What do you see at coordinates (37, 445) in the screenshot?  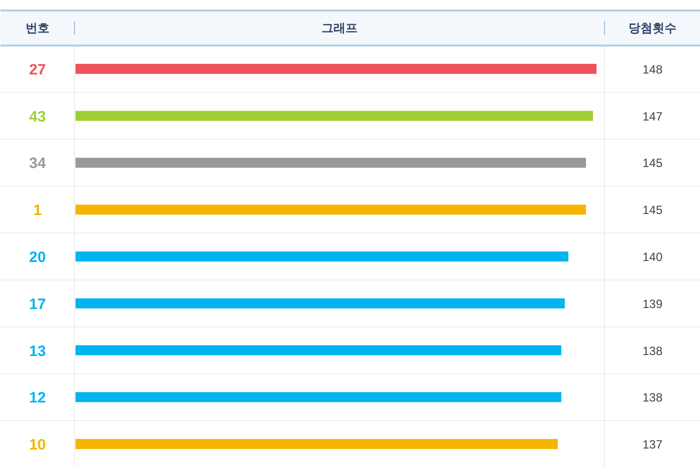 I see `y-tick-label: 10` at bounding box center [37, 445].